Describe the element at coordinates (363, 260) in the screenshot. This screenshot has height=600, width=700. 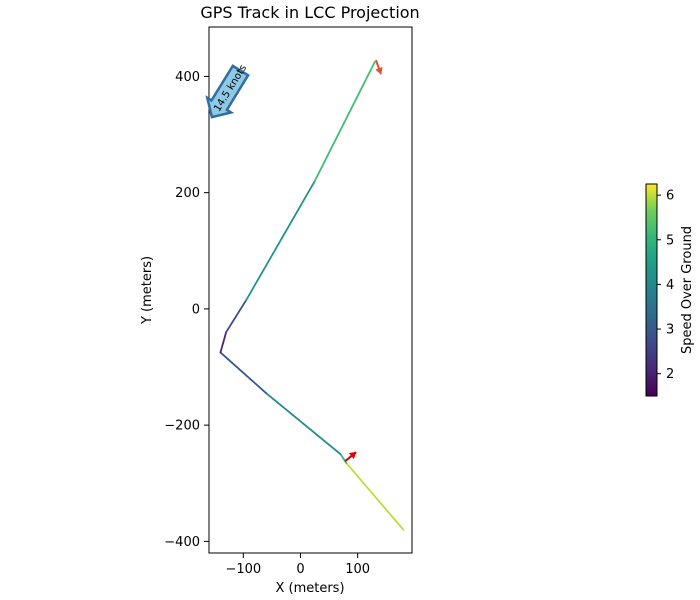
I see `direction-marker-layer` at that location.